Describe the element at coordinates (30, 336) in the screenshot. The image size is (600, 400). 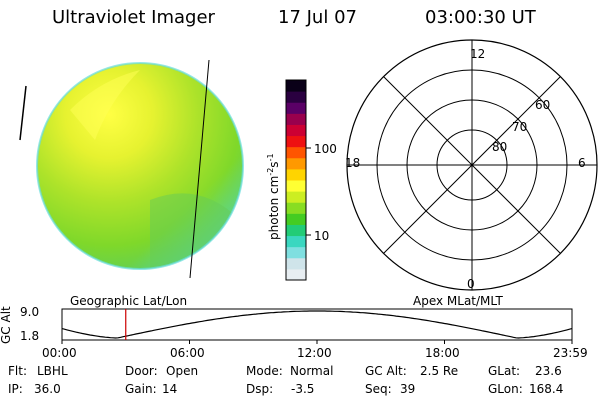
I see `altitude-ytick-min: 1.8` at that location.